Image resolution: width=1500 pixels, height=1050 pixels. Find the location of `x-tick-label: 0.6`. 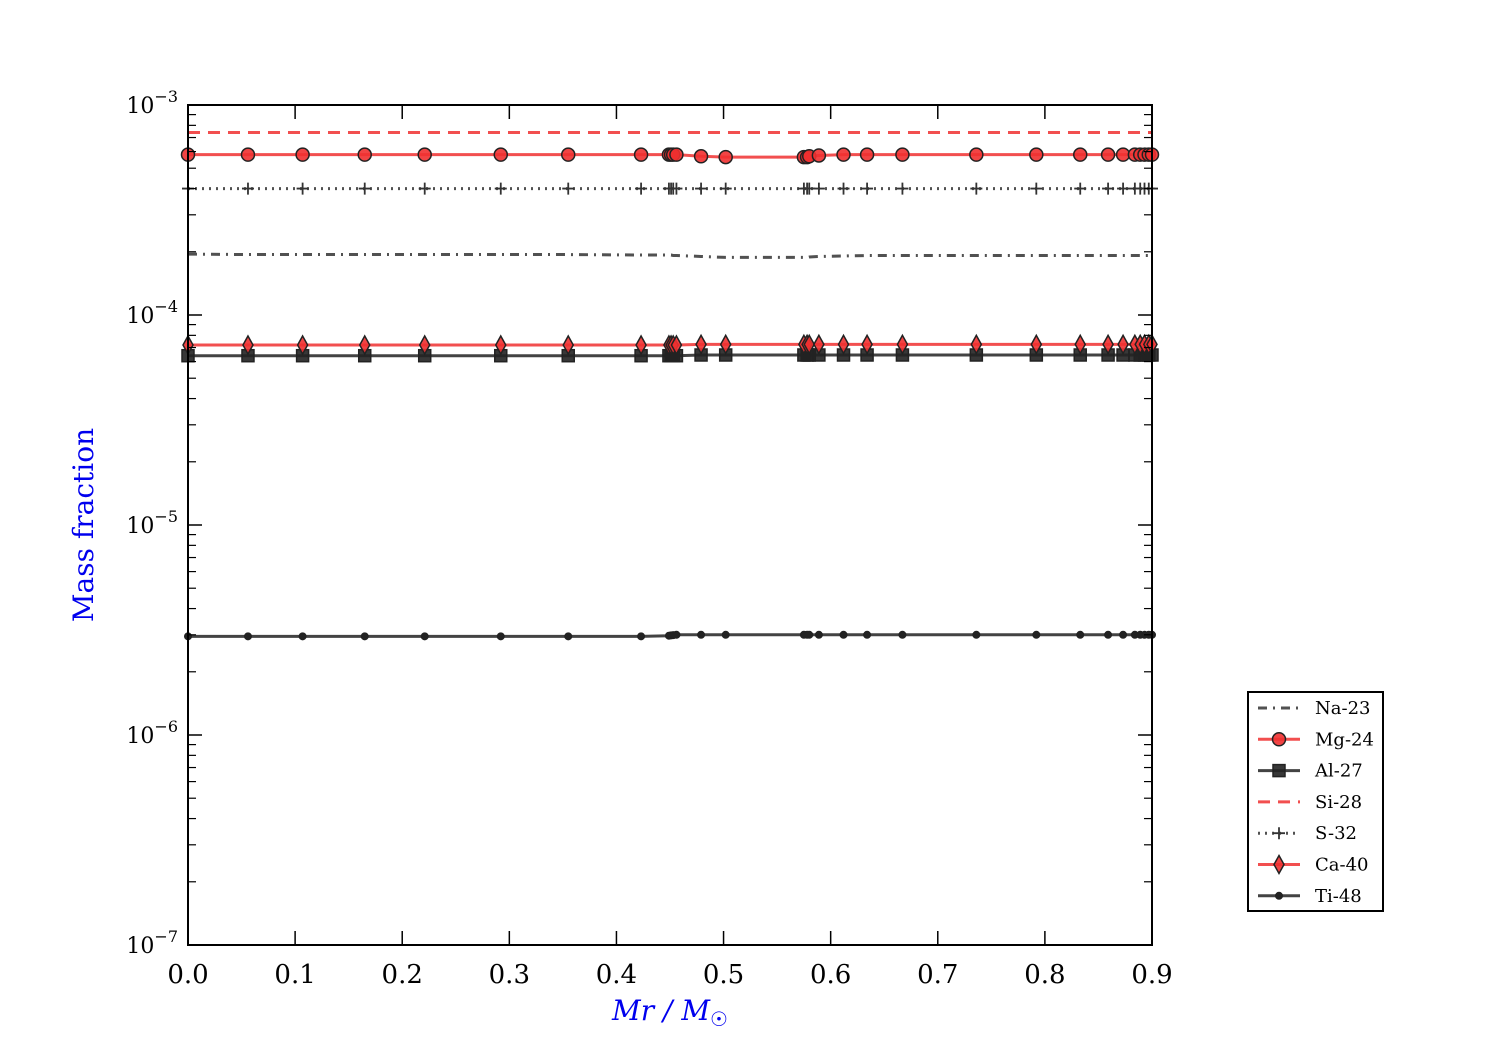

x-tick-label: 0.6 is located at coordinates (830, 975).